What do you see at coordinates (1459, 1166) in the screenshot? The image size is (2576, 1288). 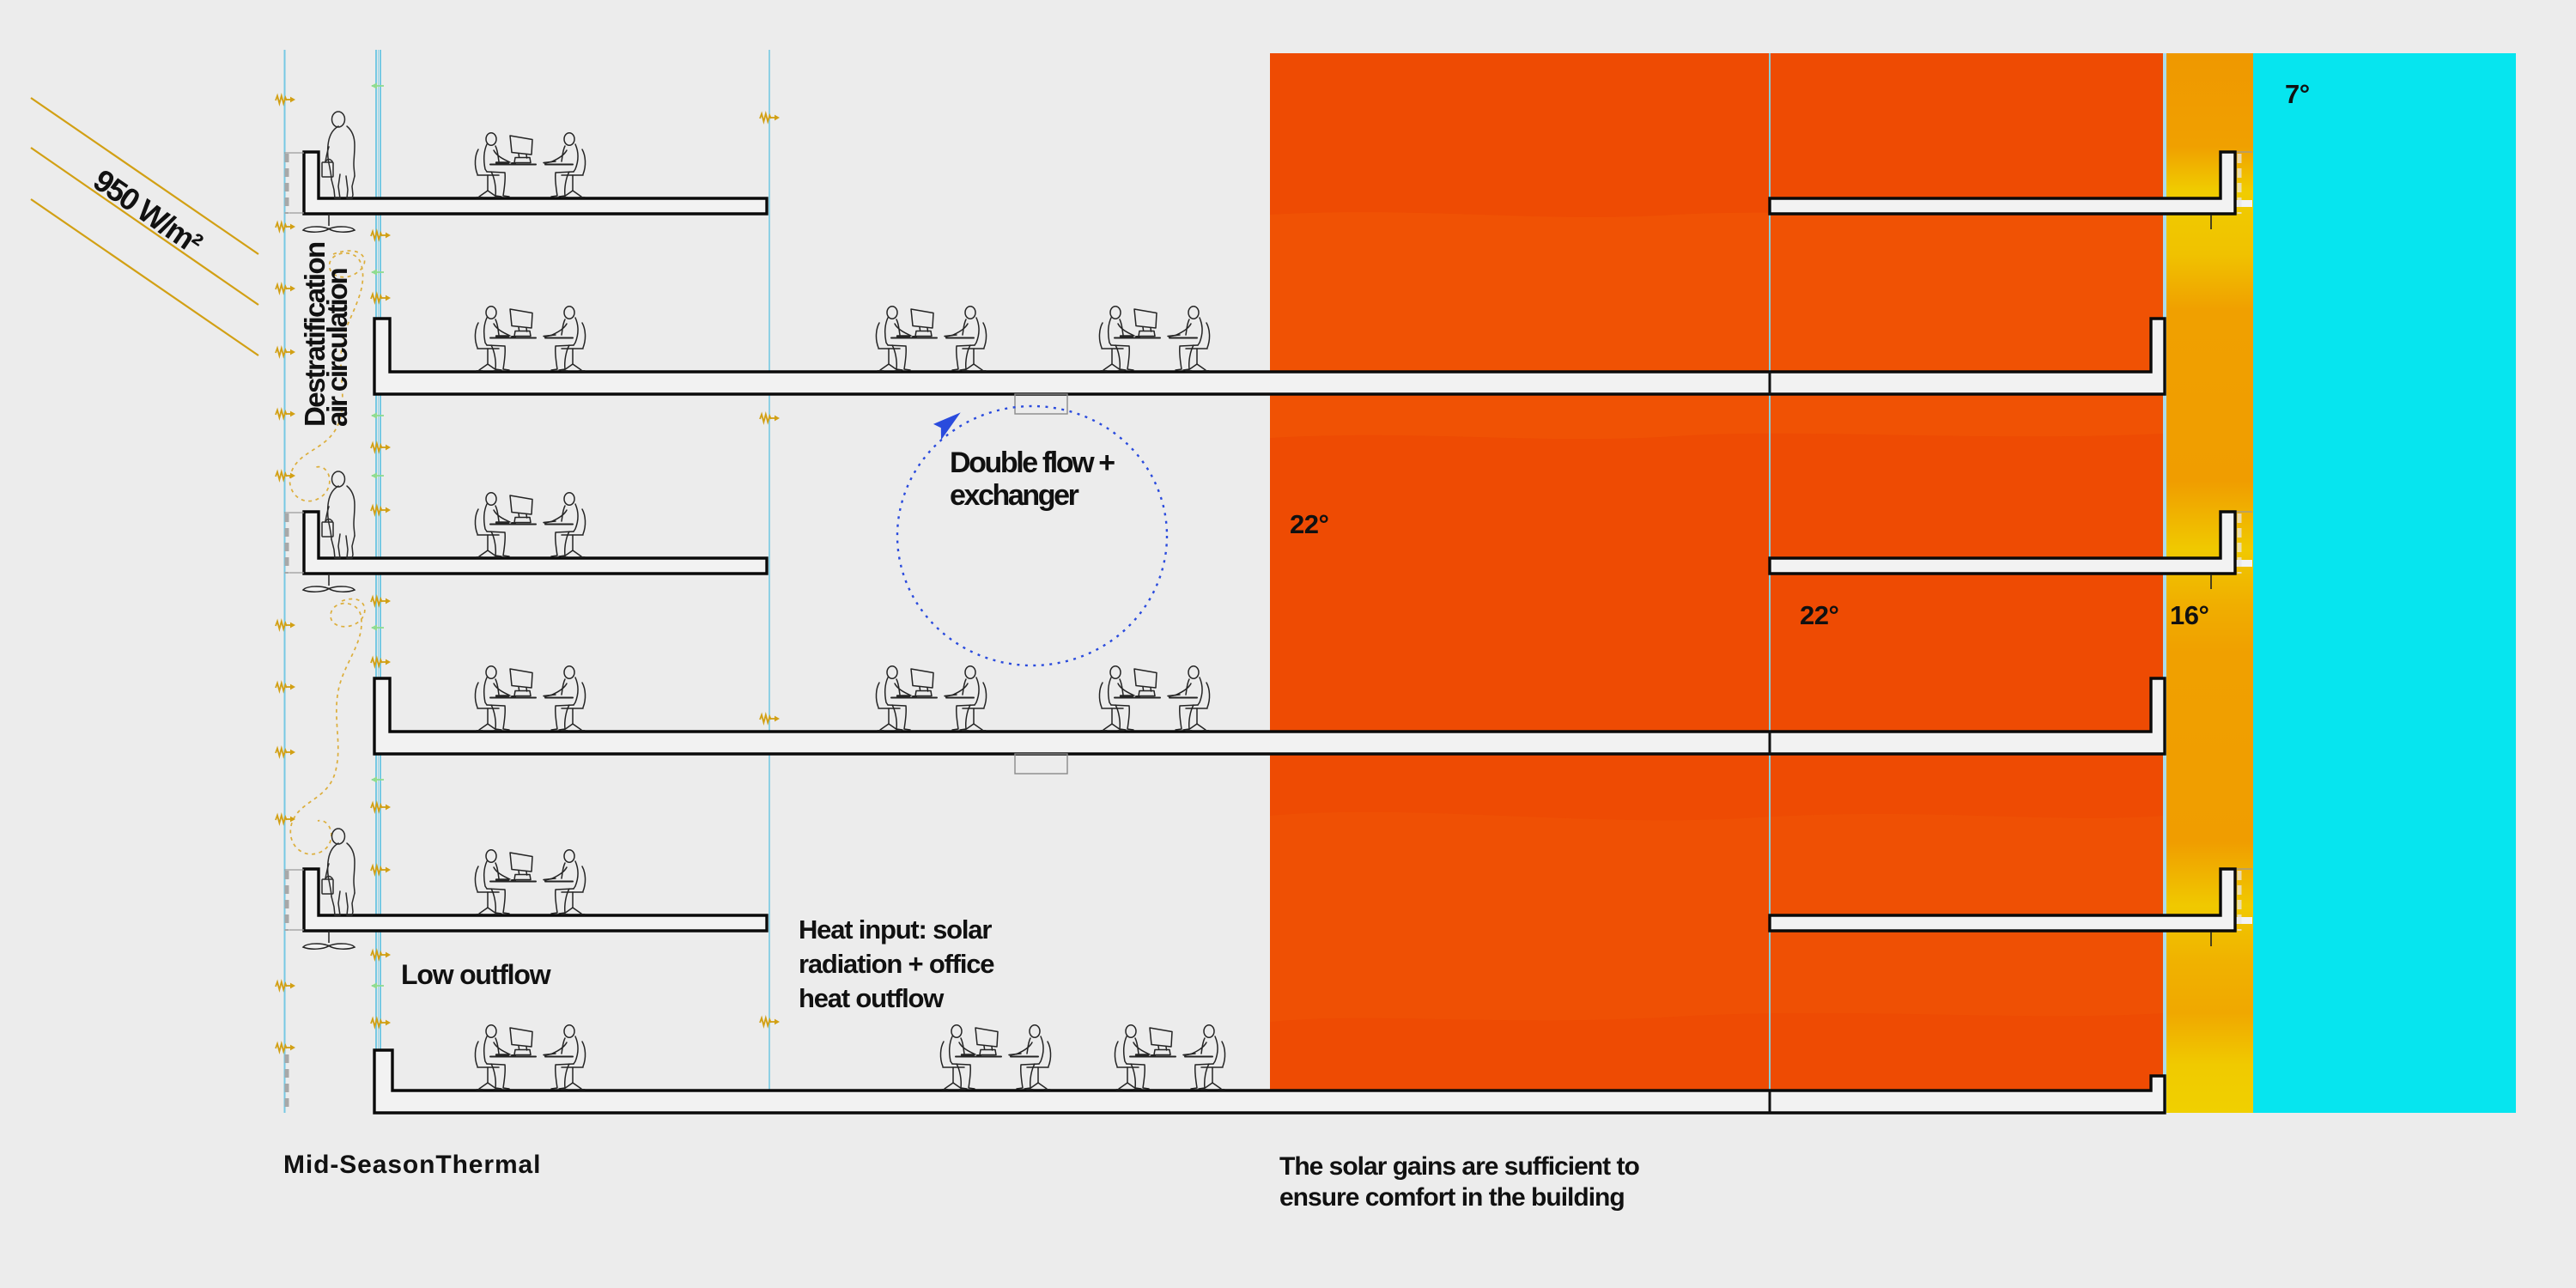 I see `svg-text:The solar gains are sufficient: The solar gains are sufficient to` at bounding box center [1459, 1166].